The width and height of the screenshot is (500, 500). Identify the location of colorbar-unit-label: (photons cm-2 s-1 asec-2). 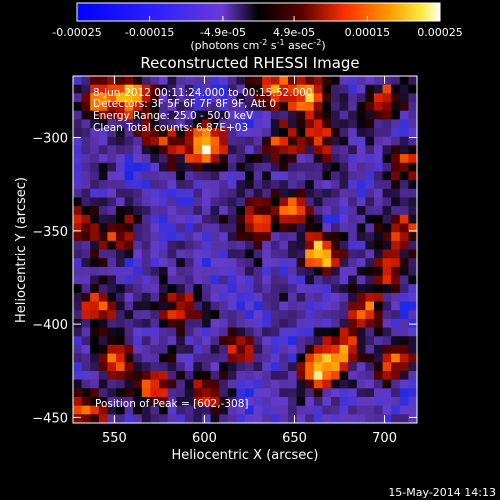
(257, 45).